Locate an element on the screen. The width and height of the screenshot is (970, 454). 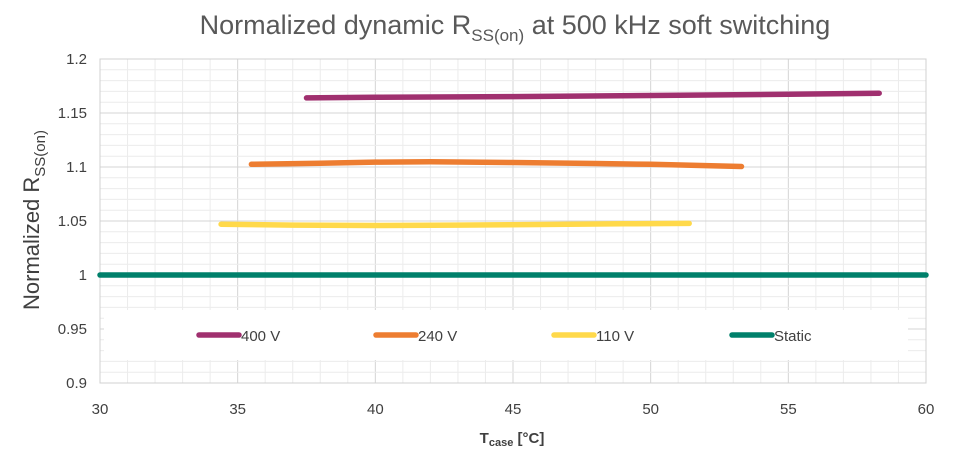
y-tick-label: 1.1 is located at coordinates (76, 167).